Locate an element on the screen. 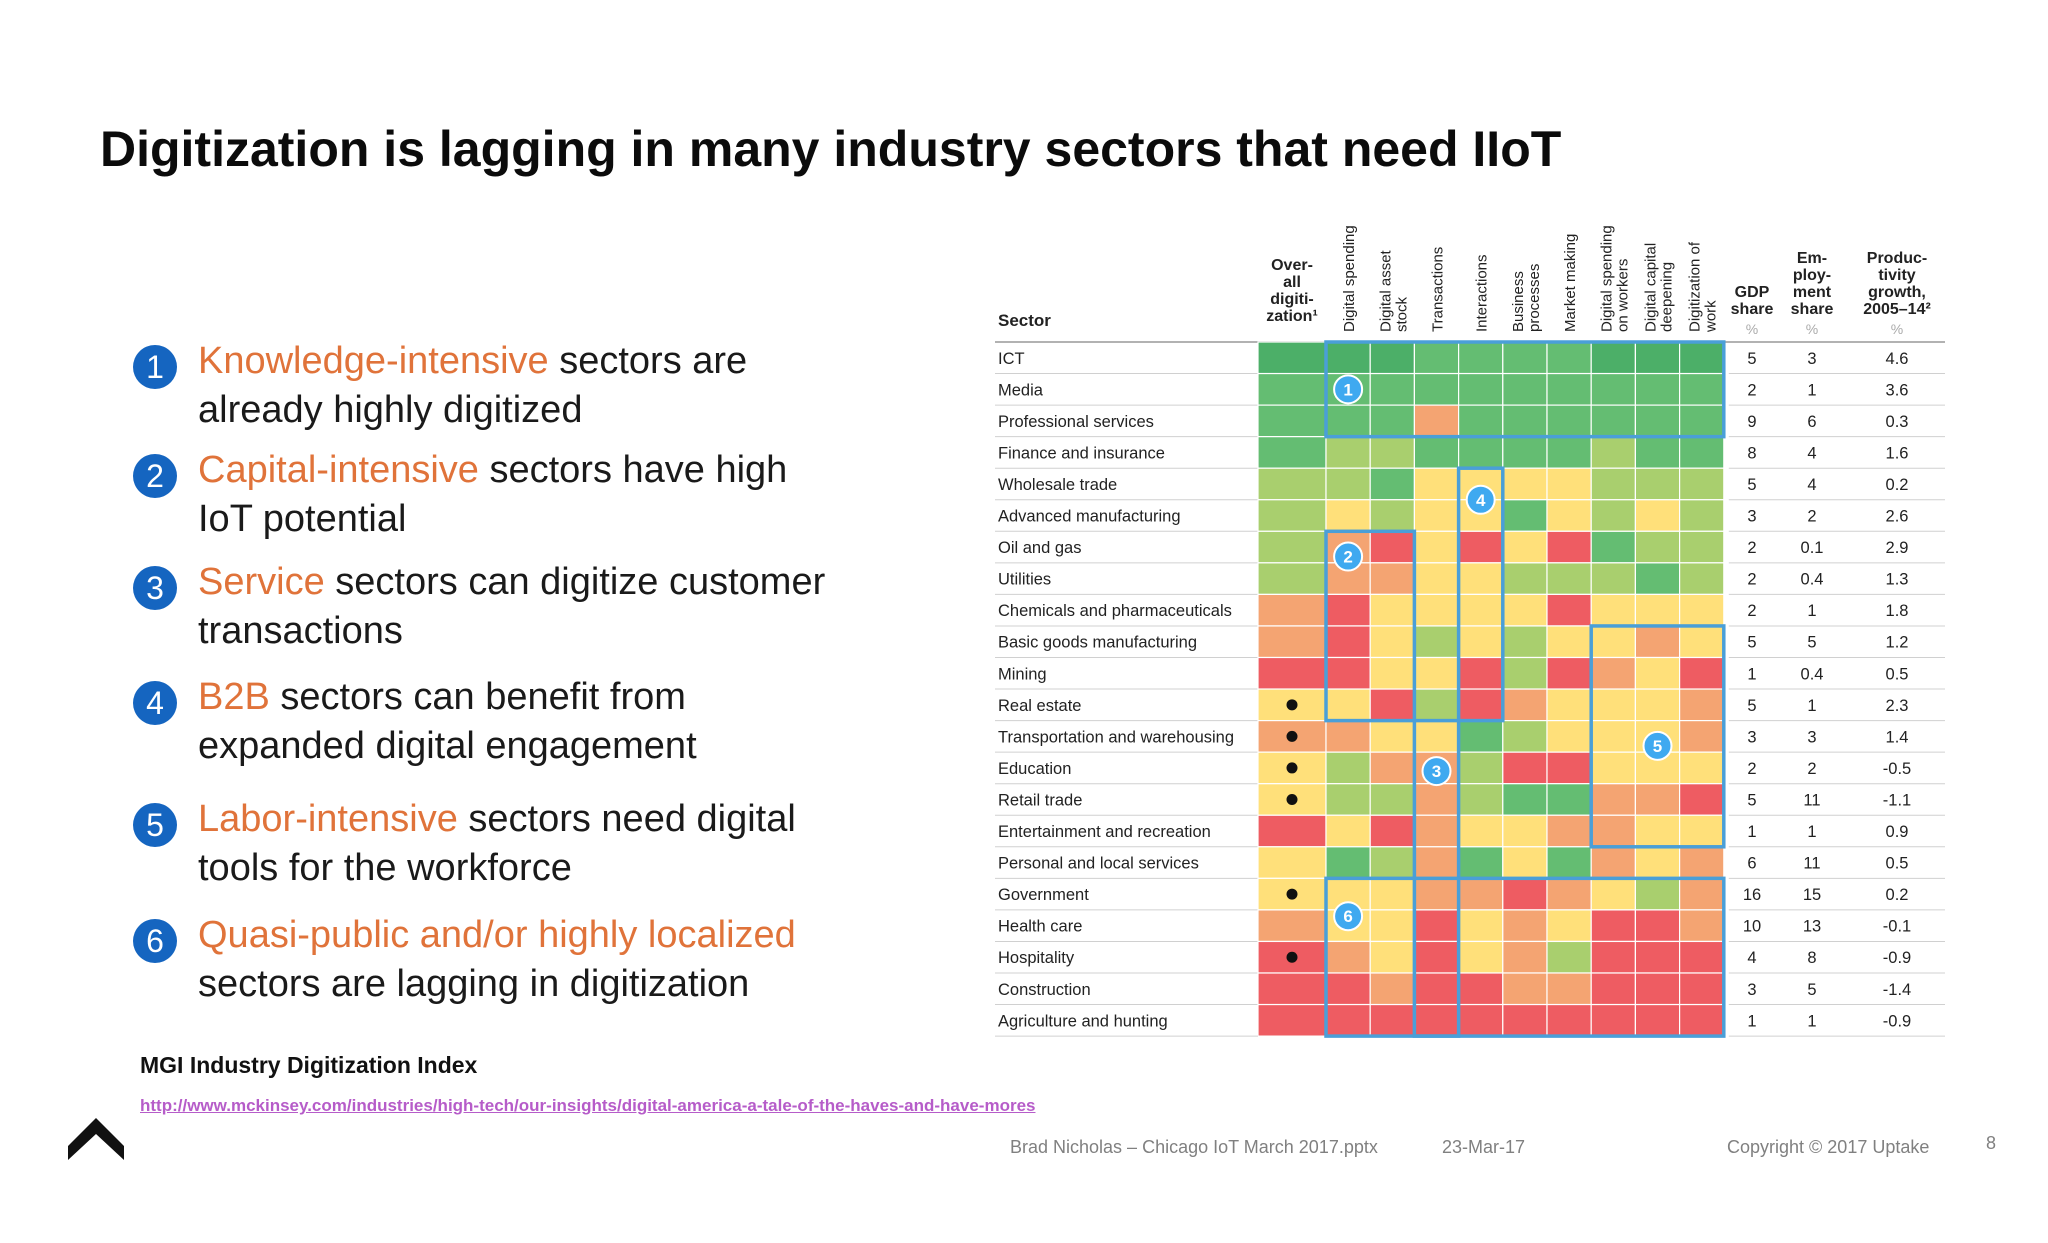 Image resolution: width=2048 pixels, height=1243 pixels. productivity-growth: 1.2 is located at coordinates (1897, 643).